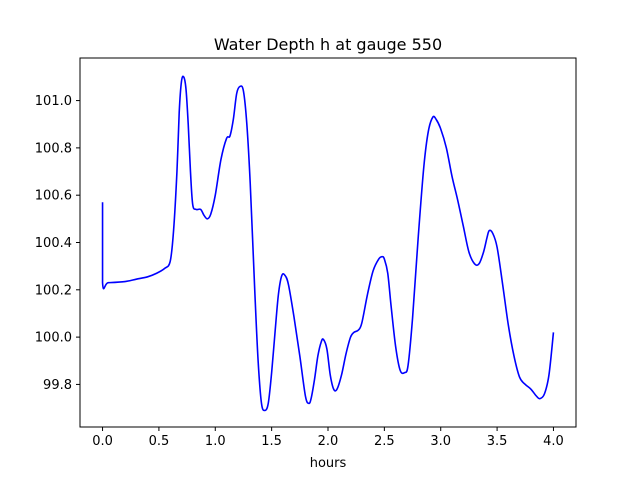  I want to click on chart-title: Water Depth h at gauge 550, so click(328, 44).